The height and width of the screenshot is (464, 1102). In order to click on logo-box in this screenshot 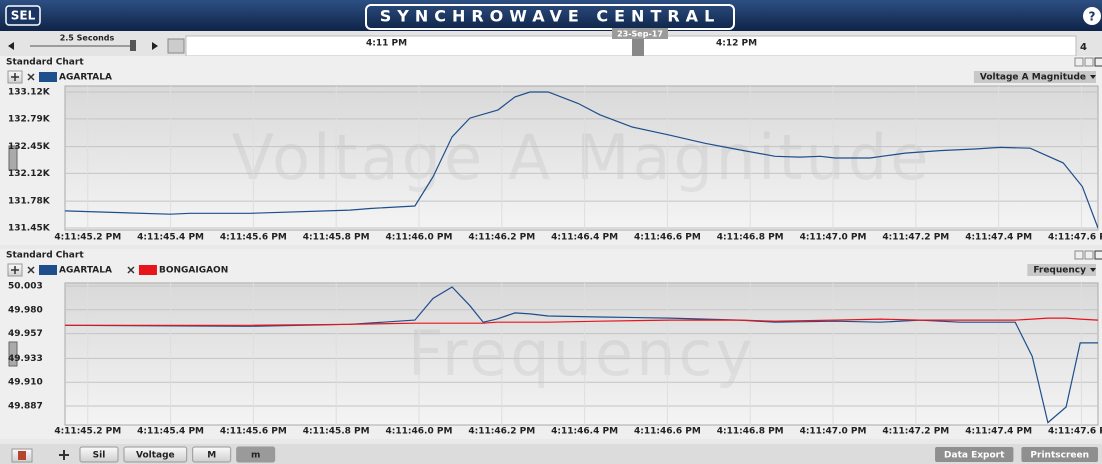, I will do `click(23, 15)`.